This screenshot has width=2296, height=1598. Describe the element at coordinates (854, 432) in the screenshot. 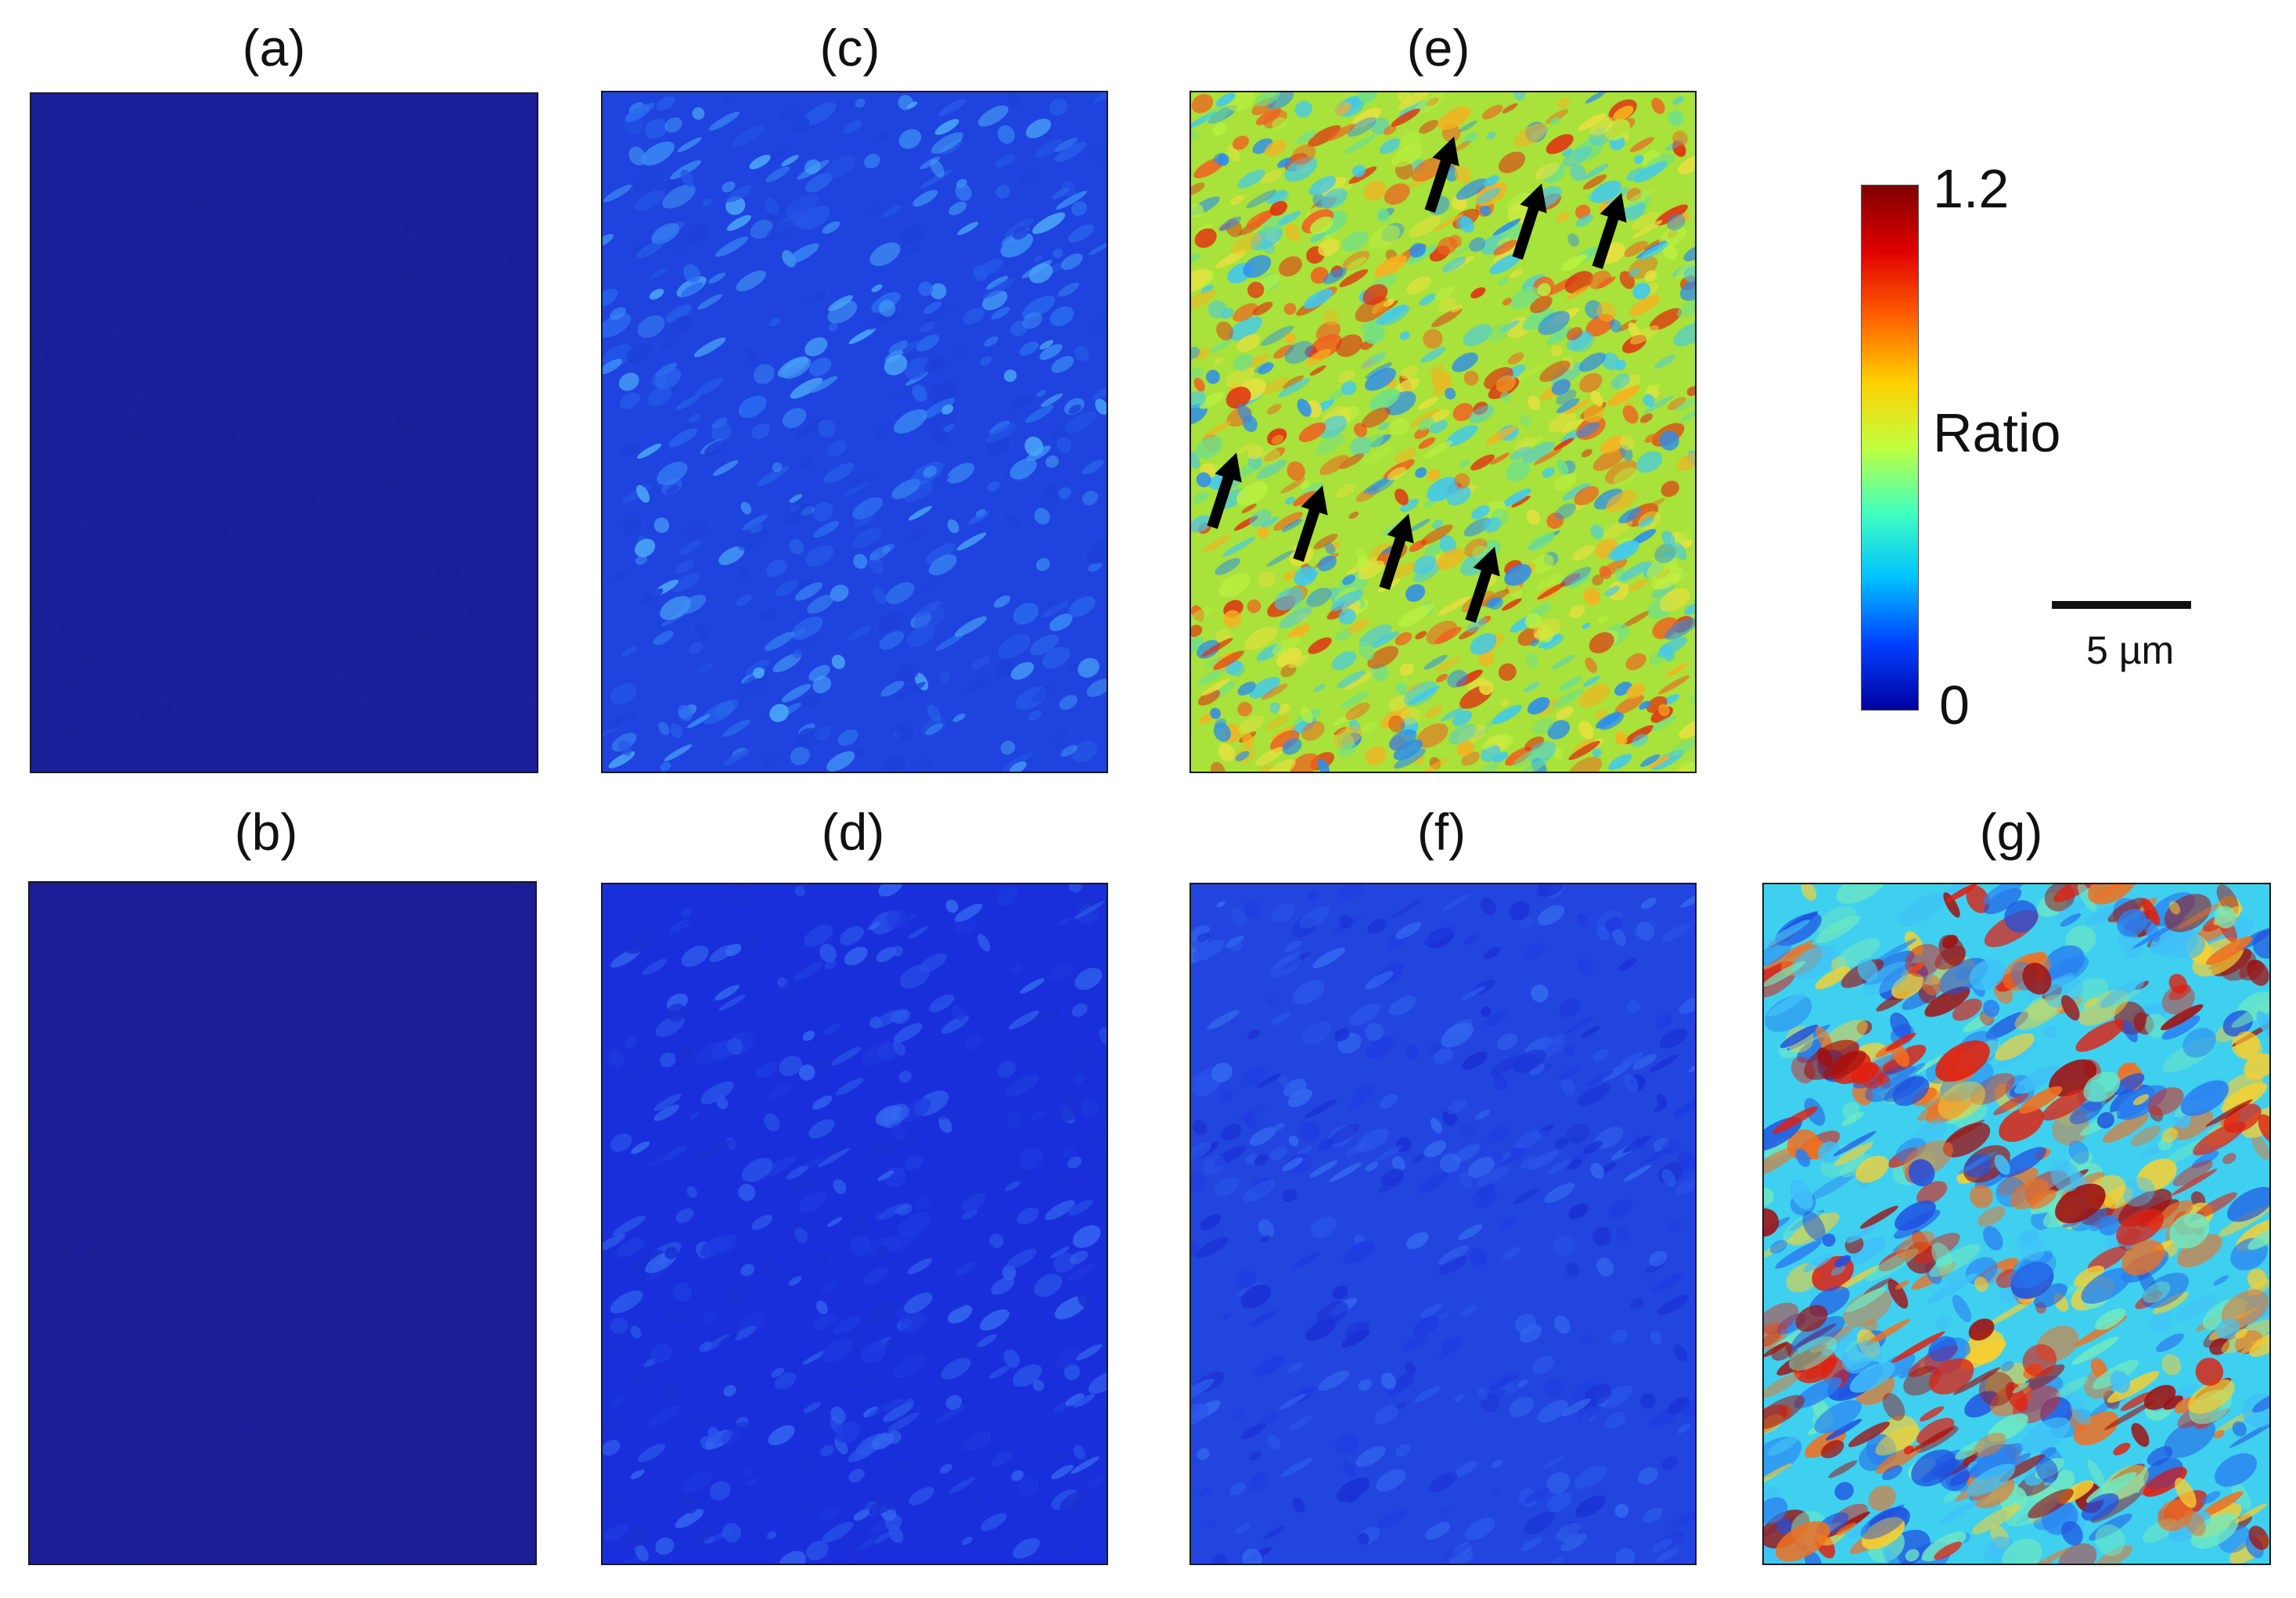

I see `panel-c-map` at that location.